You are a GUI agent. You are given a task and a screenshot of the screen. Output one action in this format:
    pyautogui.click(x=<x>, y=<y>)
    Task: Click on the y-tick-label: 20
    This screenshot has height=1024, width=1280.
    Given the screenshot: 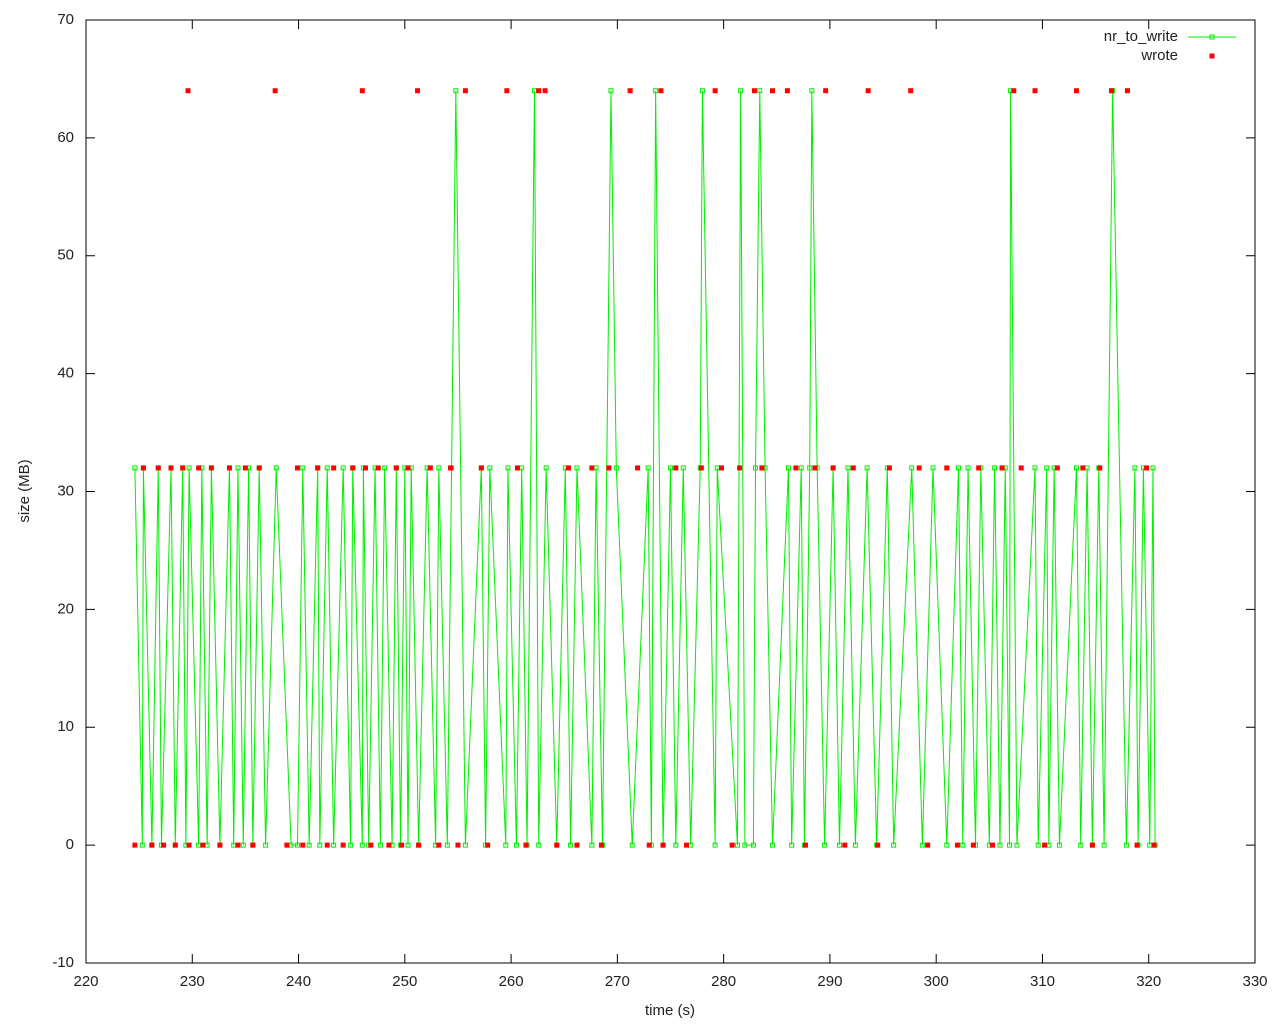 What is the action you would take?
    pyautogui.click(x=65, y=608)
    